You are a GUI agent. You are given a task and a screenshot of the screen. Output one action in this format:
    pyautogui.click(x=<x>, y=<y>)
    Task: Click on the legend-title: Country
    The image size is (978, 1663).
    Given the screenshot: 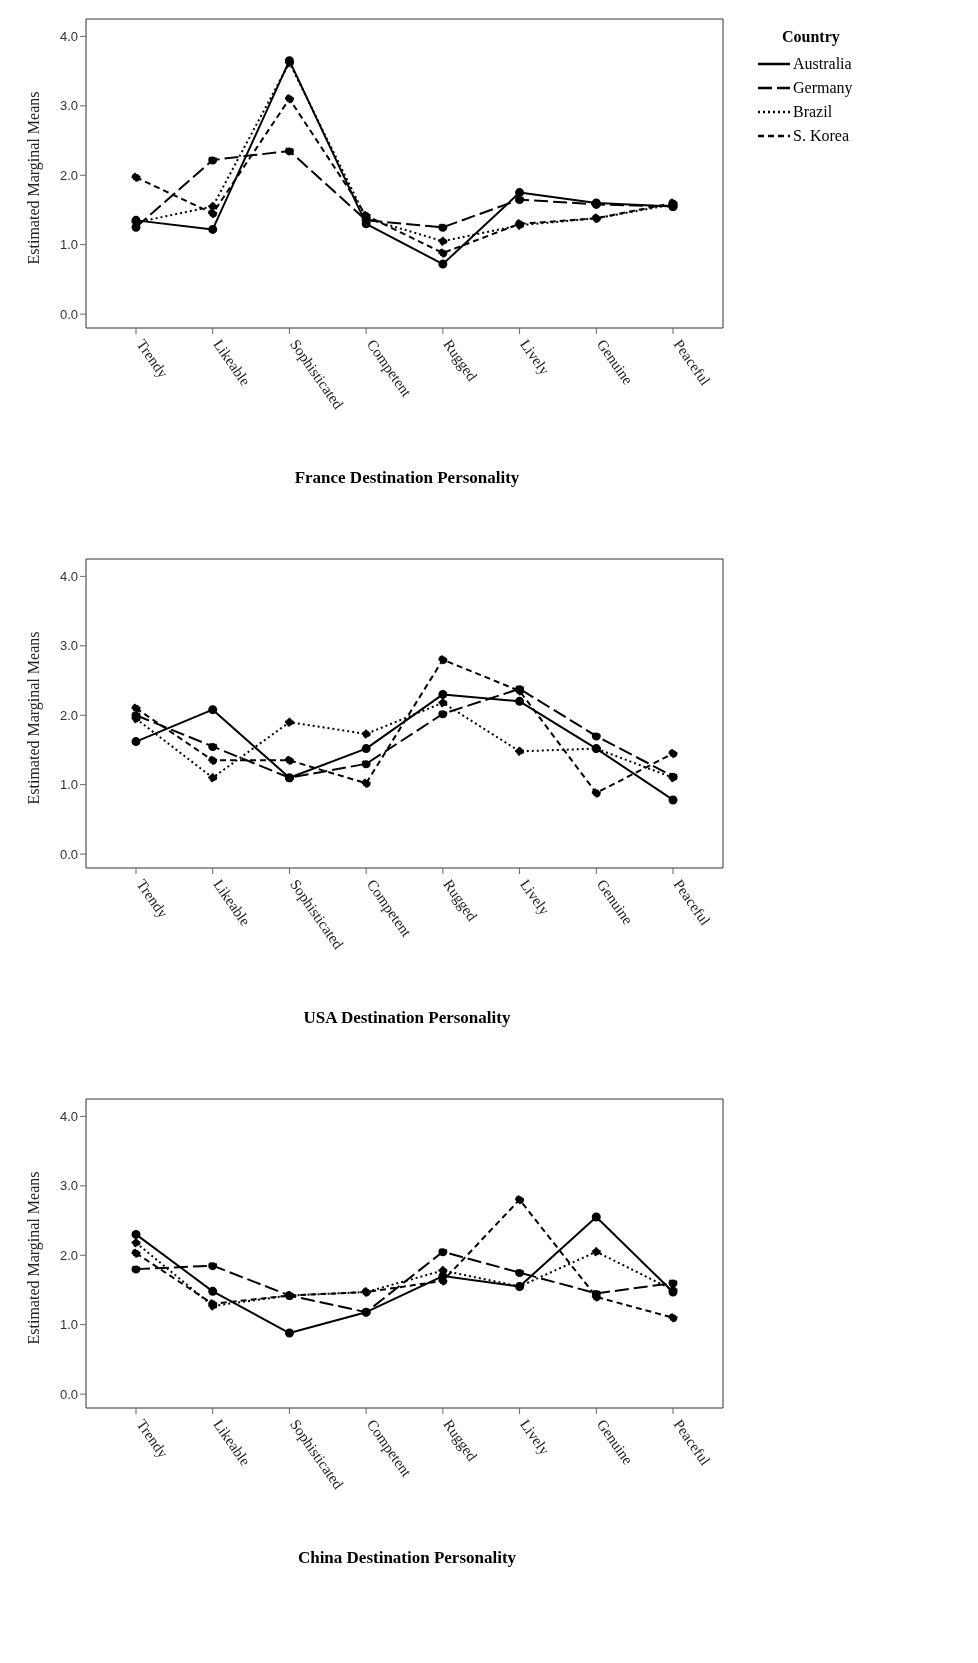 What is the action you would take?
    pyautogui.click(x=811, y=37)
    